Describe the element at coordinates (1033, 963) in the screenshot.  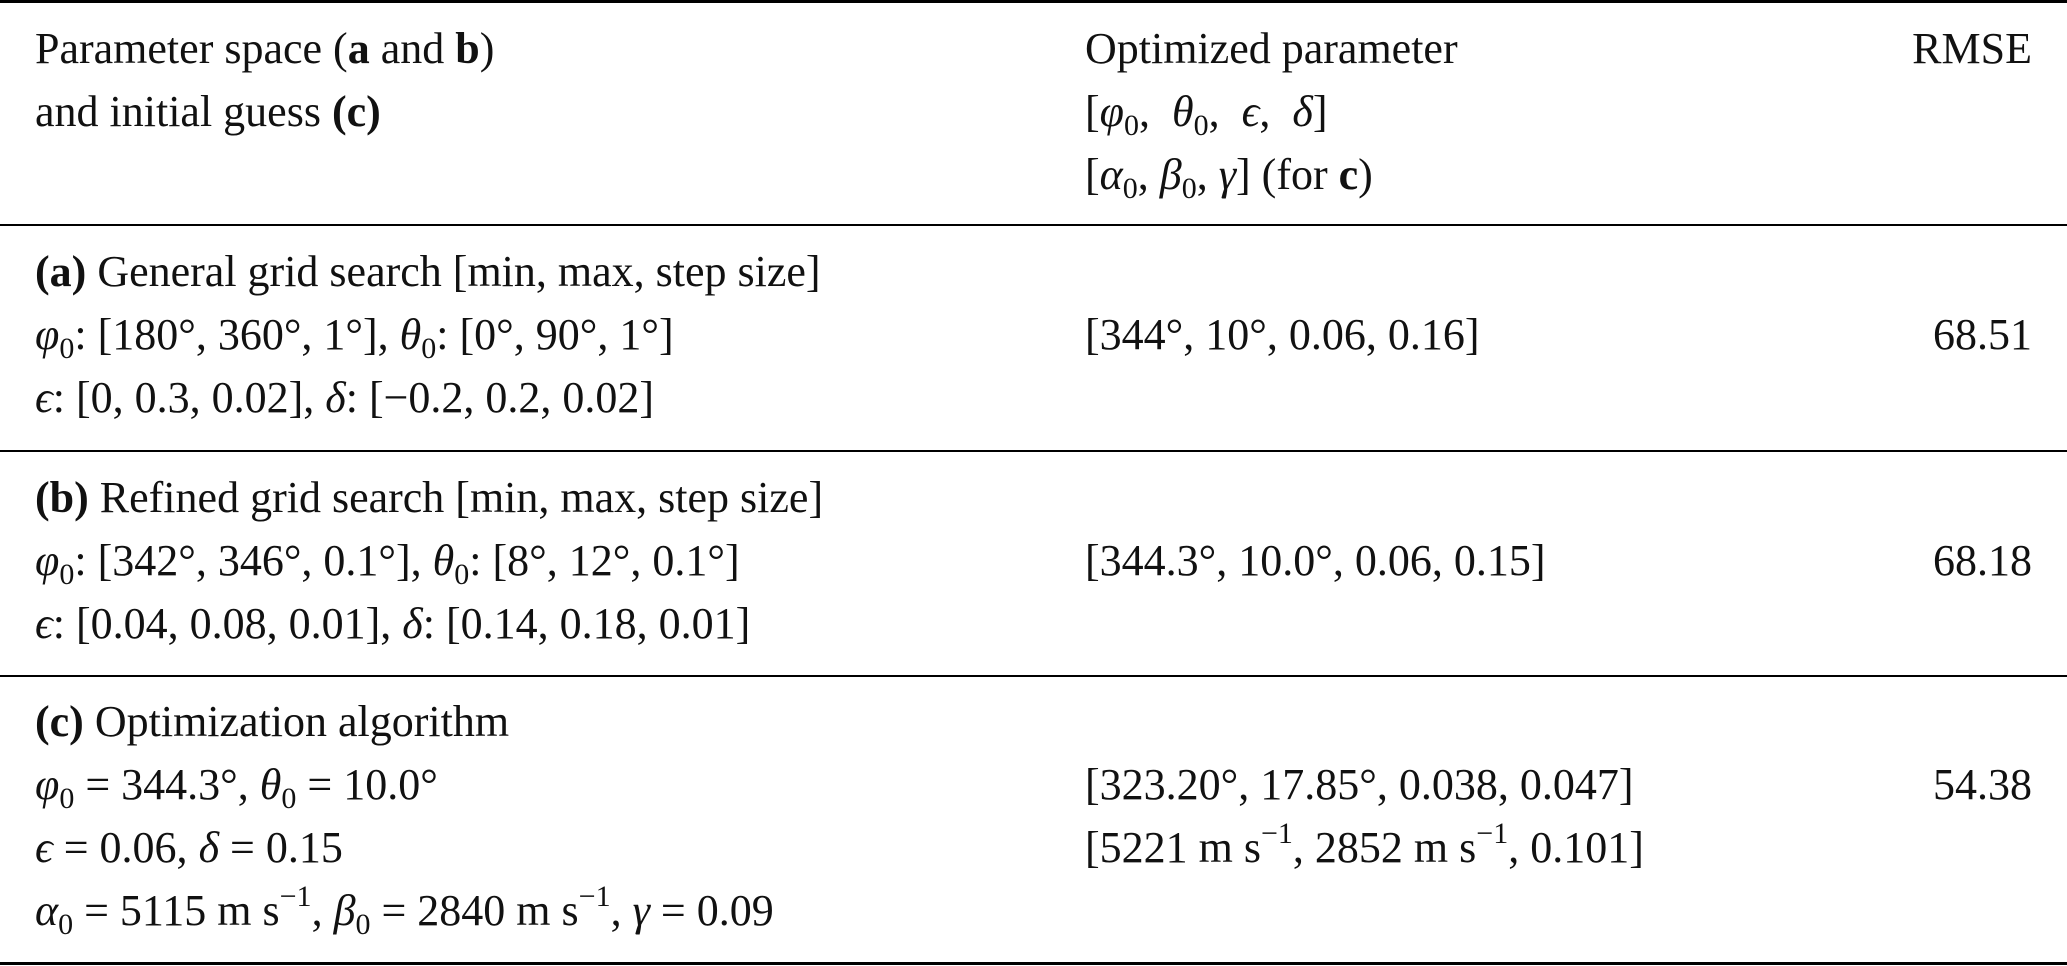
I see `table-bottom-rule` at that location.